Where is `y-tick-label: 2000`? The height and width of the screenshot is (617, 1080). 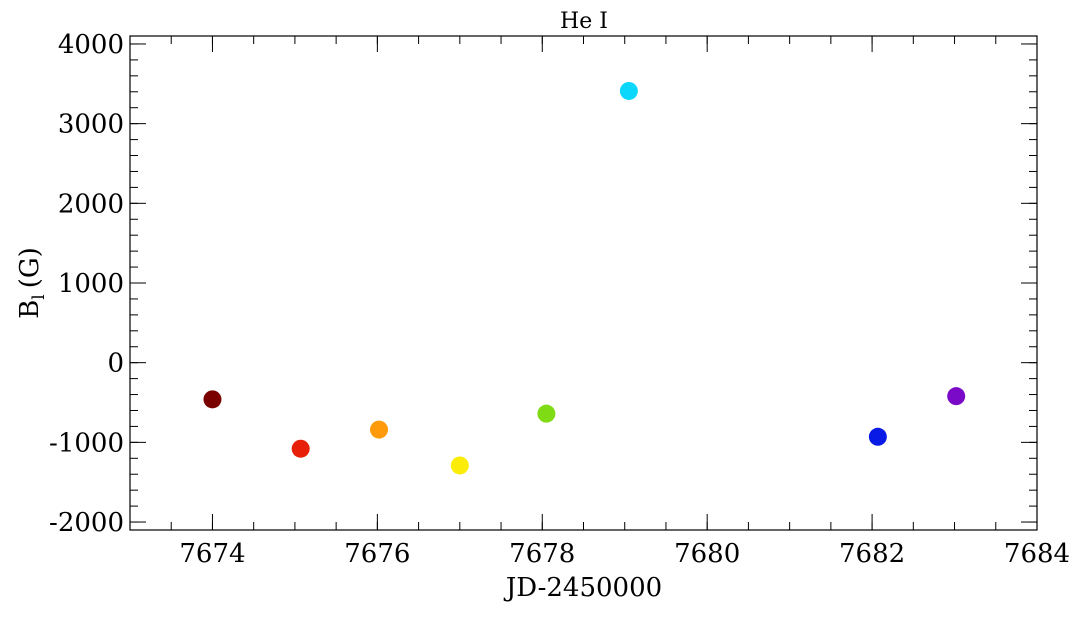
y-tick-label: 2000 is located at coordinates (91, 204).